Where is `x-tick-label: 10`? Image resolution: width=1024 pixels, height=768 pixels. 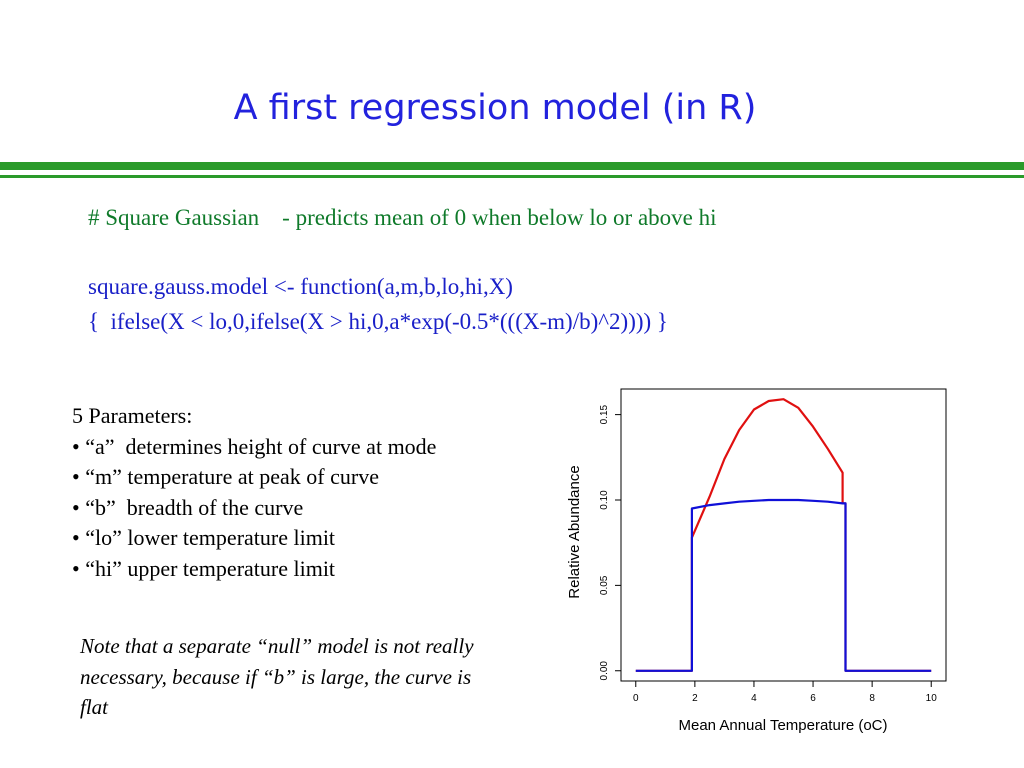
x-tick-label: 10 is located at coordinates (932, 698).